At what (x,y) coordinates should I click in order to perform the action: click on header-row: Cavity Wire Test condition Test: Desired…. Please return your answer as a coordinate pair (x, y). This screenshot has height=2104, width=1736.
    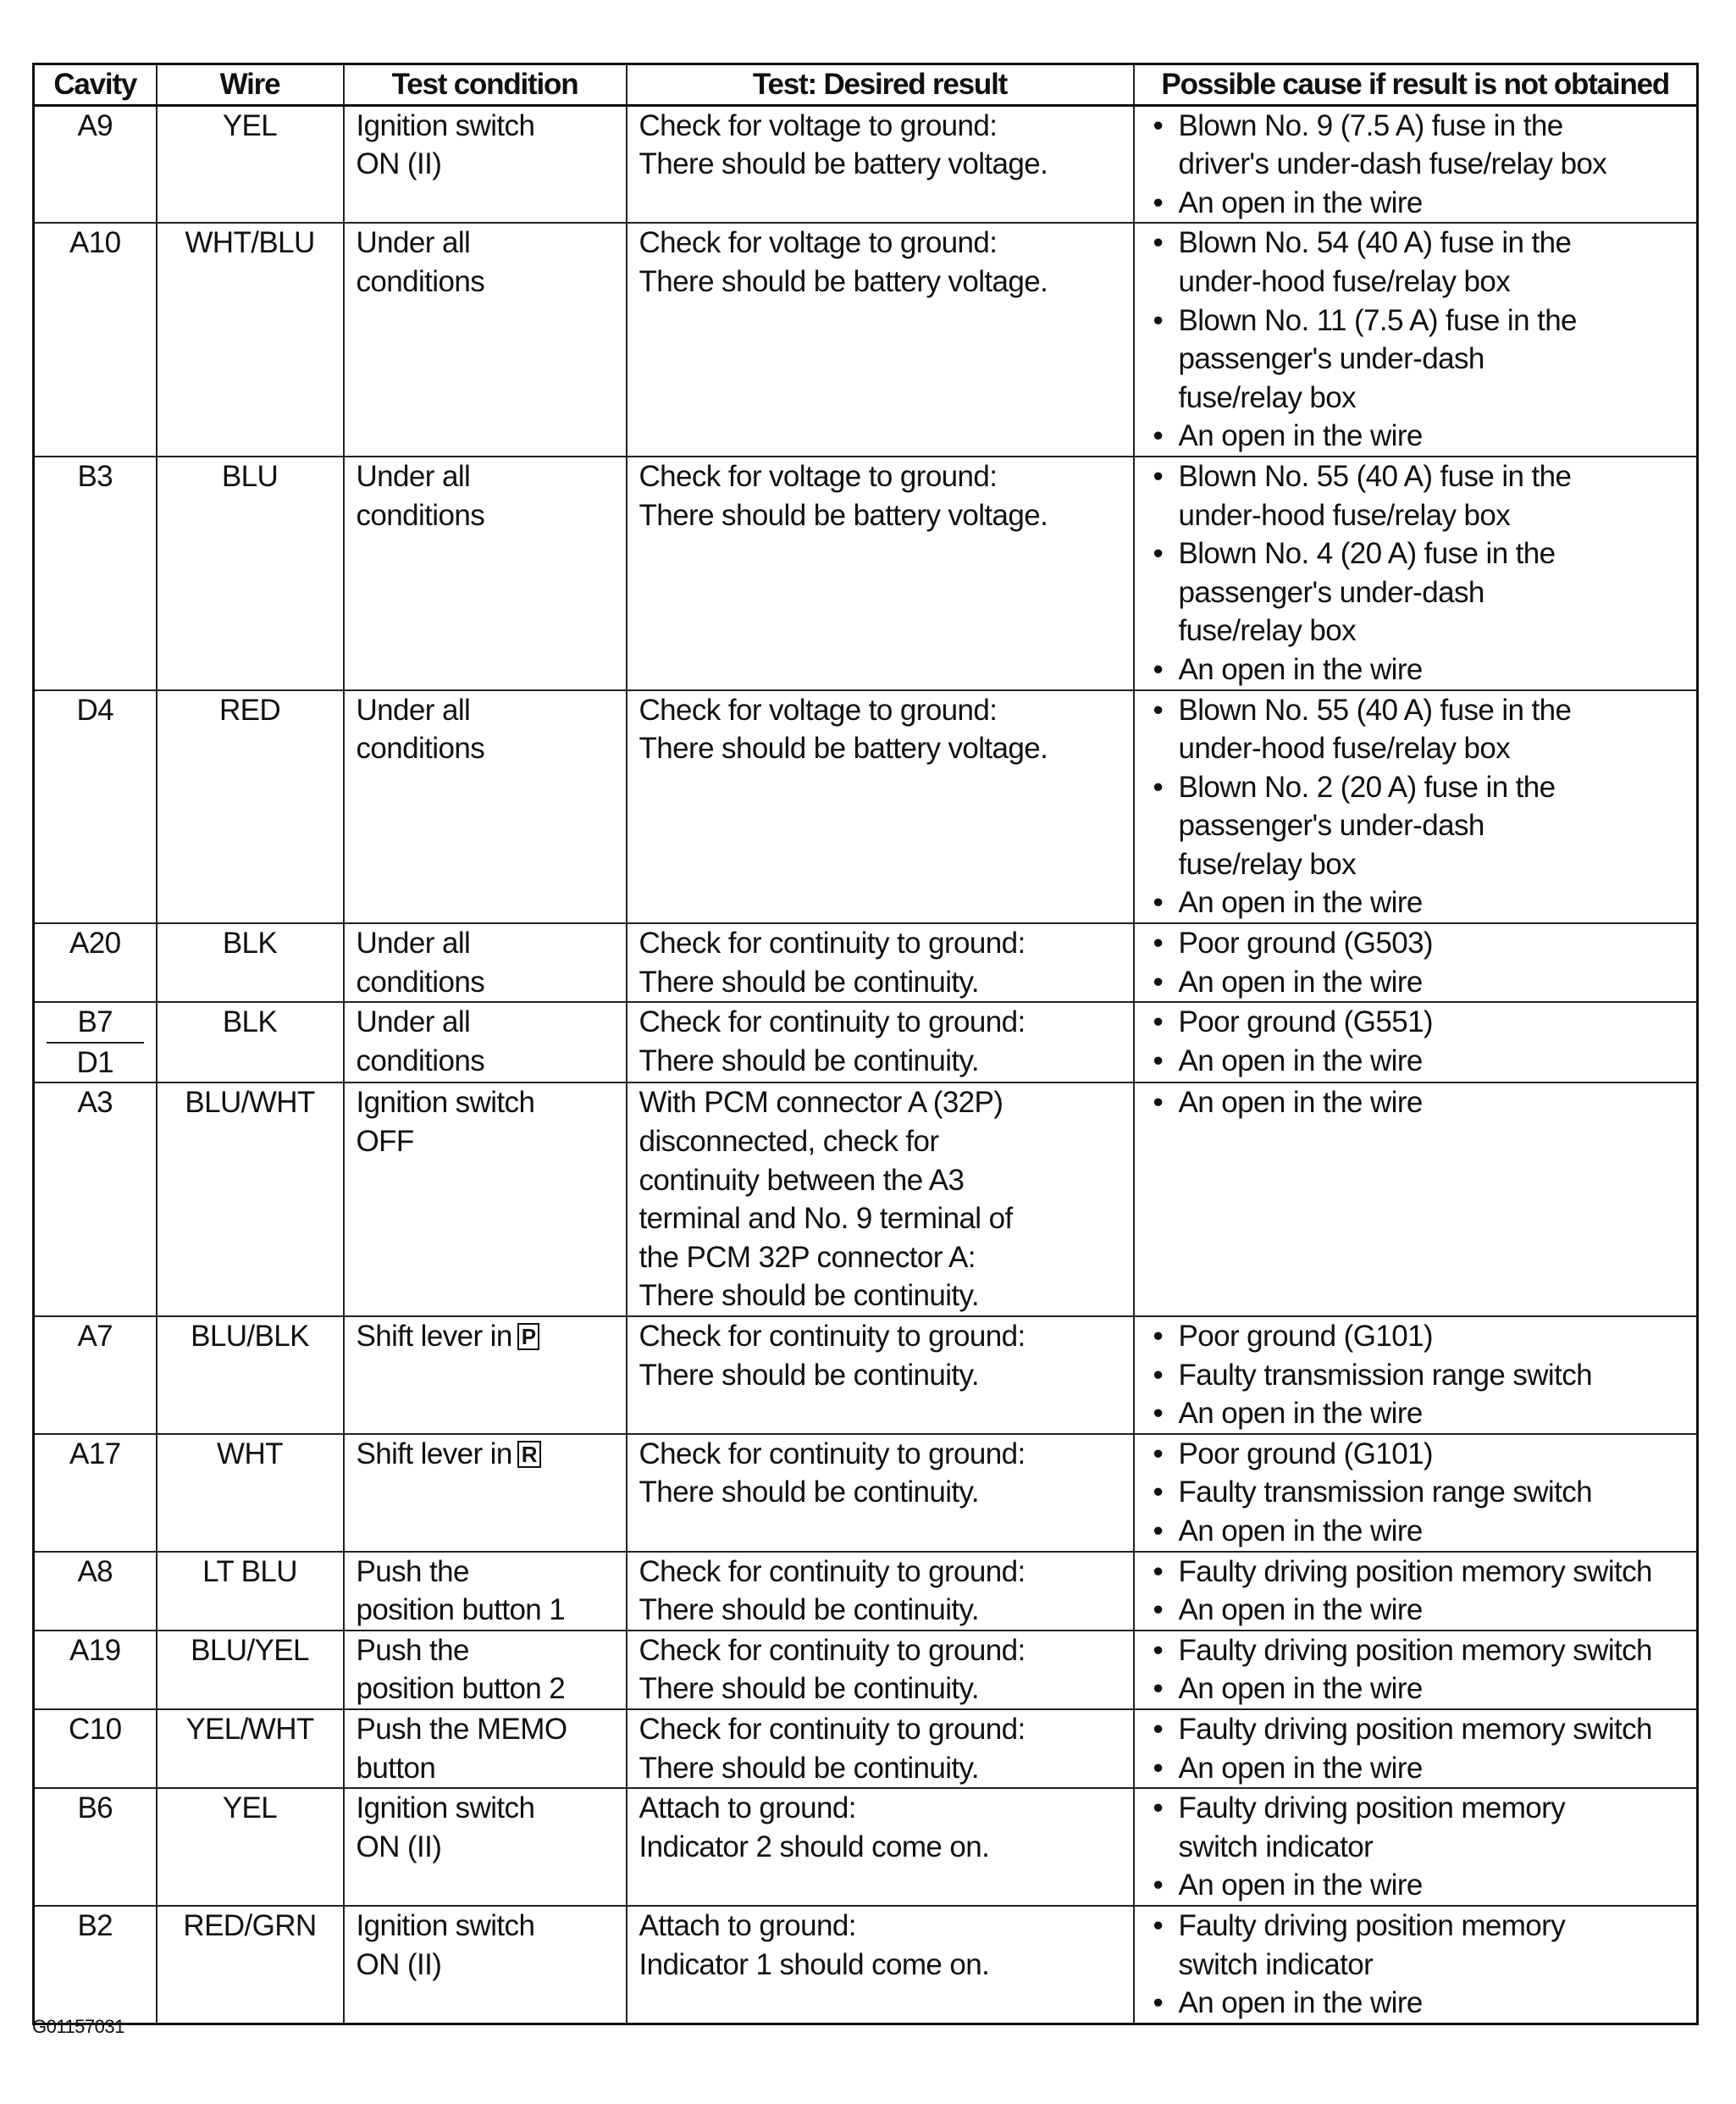
    Looking at the image, I should click on (865, 85).